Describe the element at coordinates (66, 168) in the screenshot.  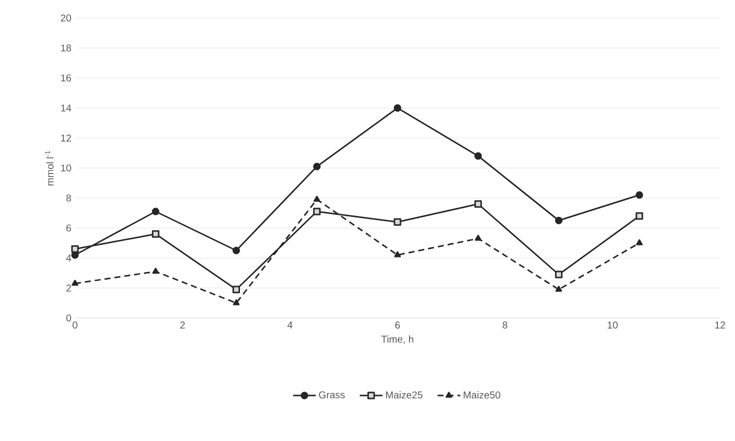
I see `y-tick-label: 10` at that location.